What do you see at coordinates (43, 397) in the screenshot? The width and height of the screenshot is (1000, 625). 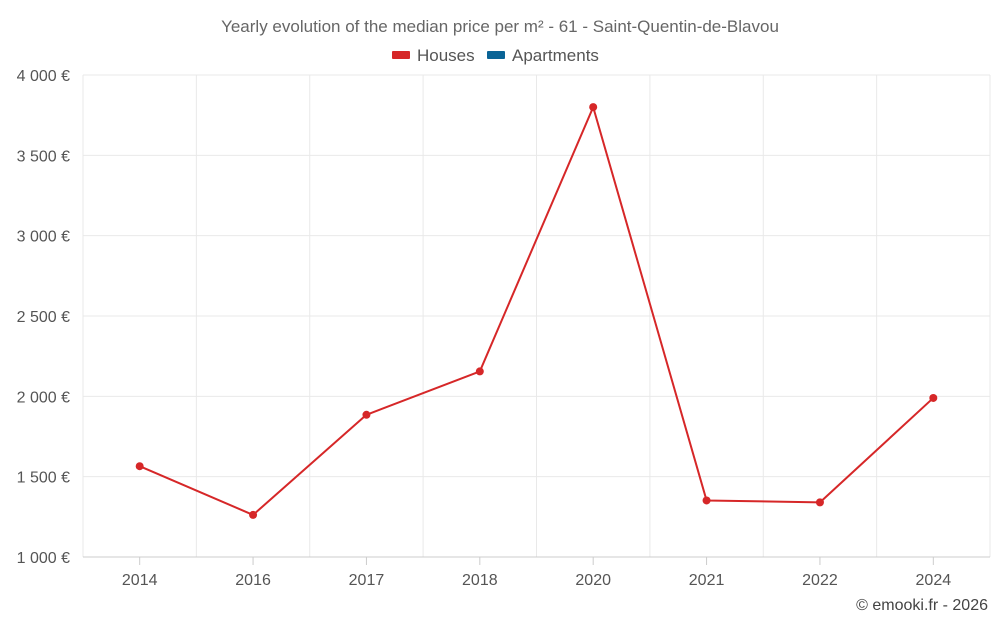 I see `y-tick-label: 2 000 €` at bounding box center [43, 397].